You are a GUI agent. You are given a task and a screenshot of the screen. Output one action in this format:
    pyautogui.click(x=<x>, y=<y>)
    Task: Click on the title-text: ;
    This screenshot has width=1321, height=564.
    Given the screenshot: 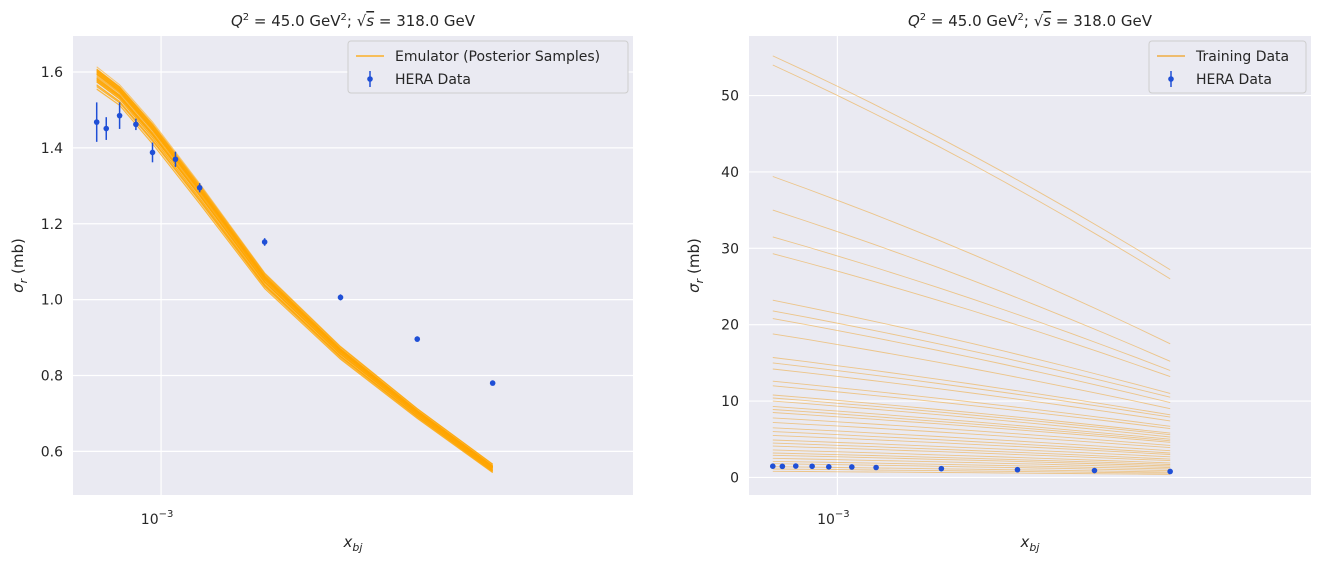 What is the action you would take?
    pyautogui.click(x=352, y=21)
    